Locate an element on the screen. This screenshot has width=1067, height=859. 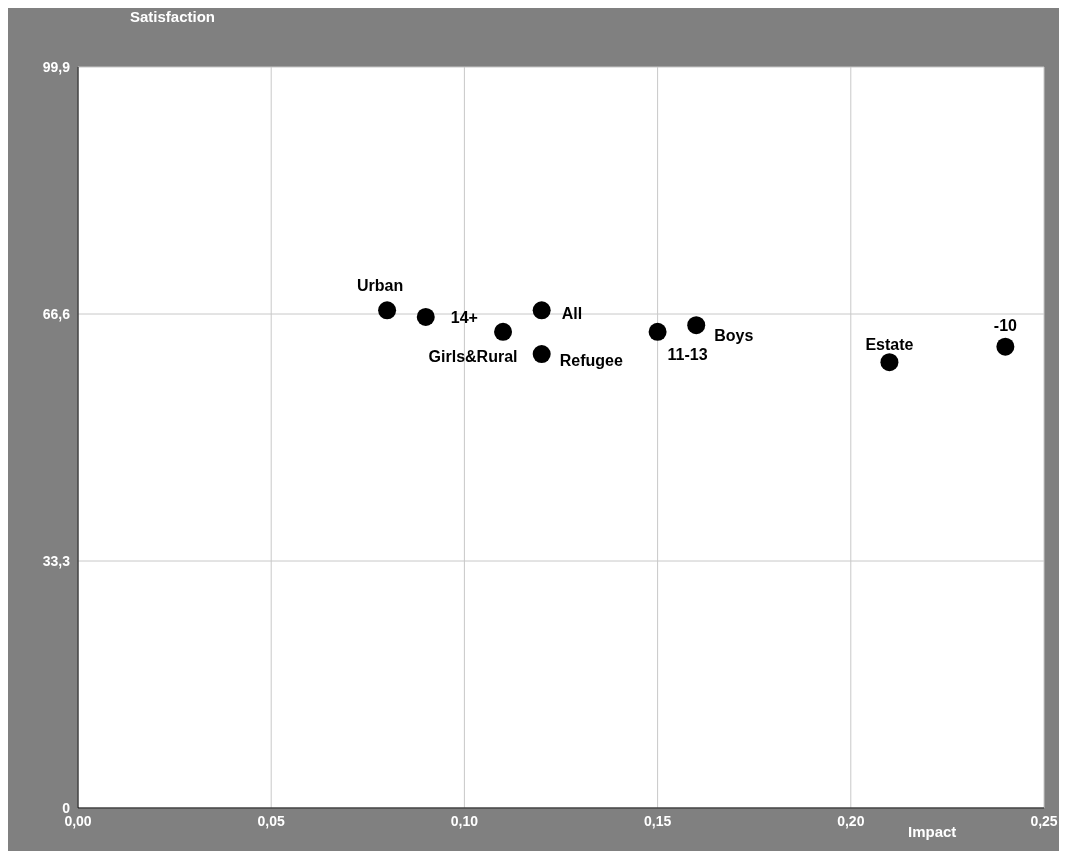
annotation: 11-13 is located at coordinates (687, 355).